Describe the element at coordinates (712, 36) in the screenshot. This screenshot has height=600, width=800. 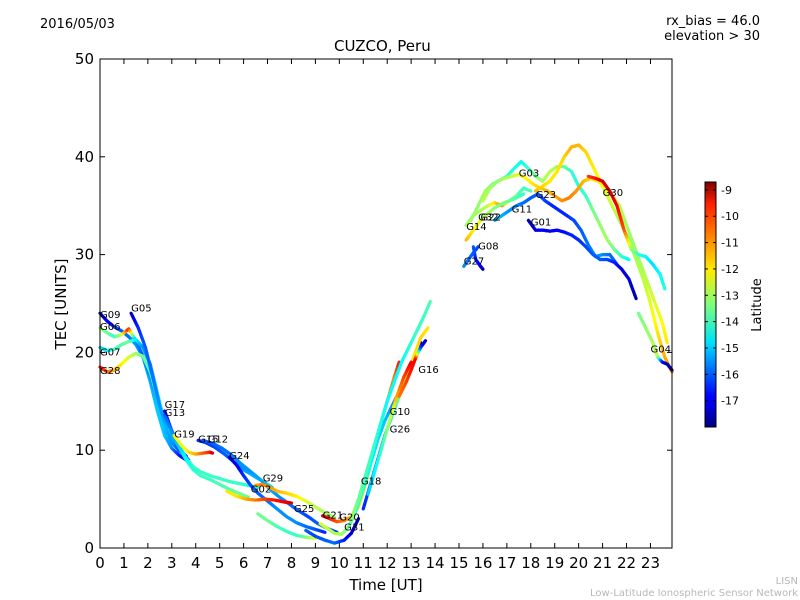
I see `elevation-label: elevation > 30` at that location.